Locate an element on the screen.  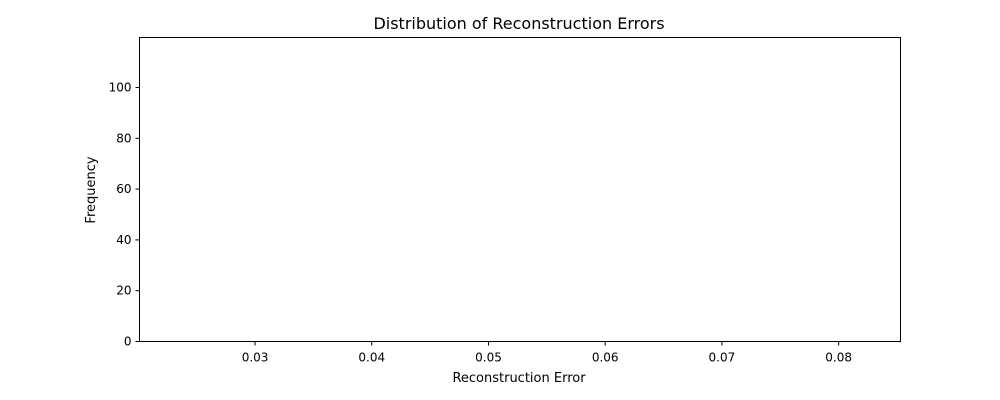
x-tick-label: 0.08 is located at coordinates (838, 358).